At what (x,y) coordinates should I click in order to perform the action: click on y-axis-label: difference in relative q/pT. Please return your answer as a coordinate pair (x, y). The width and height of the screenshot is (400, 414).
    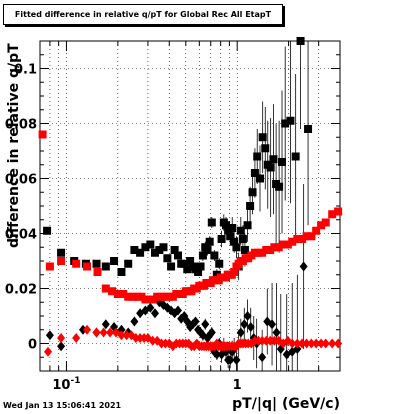
    Looking at the image, I should click on (14, 145).